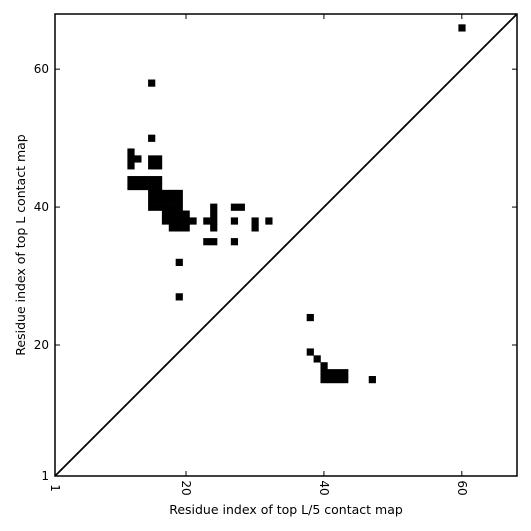 Image resolution: width=531 pixels, height=531 pixels. Describe the element at coordinates (41, 345) in the screenshot. I see `y-tick-label: 20` at that location.